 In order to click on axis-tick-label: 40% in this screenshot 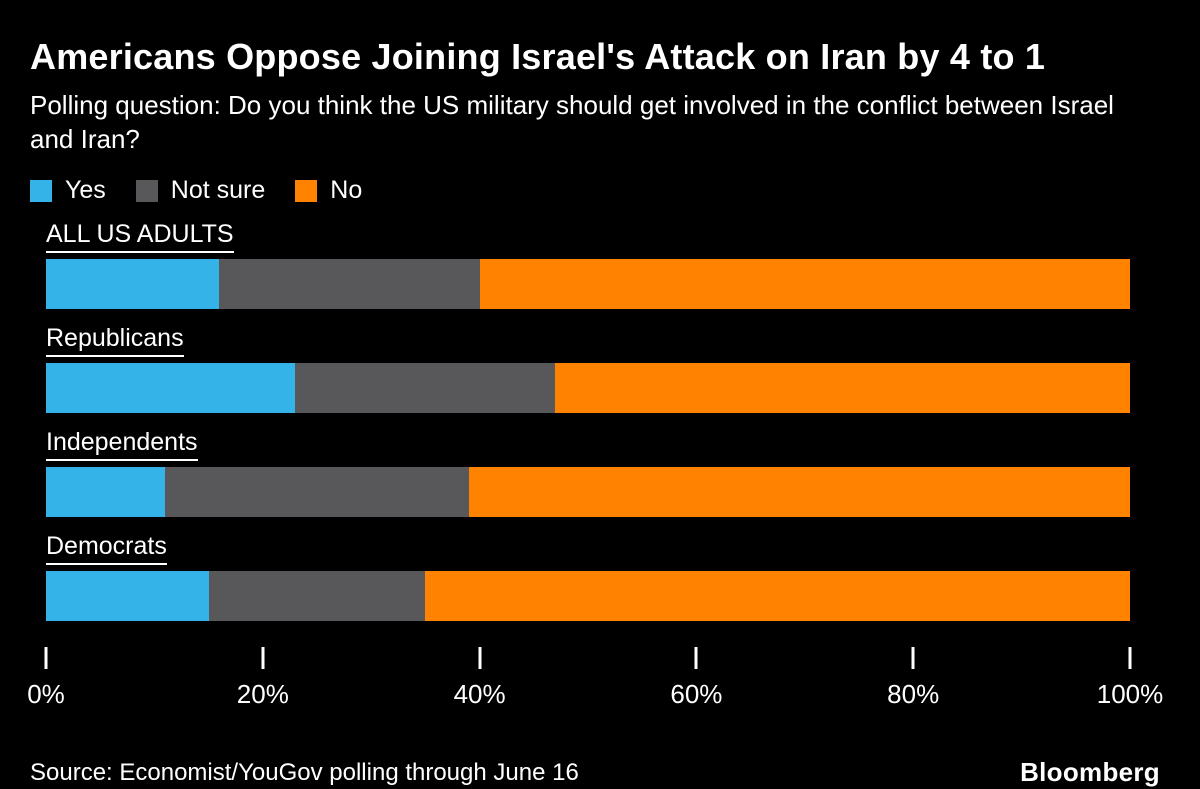, I will do `click(479, 694)`.